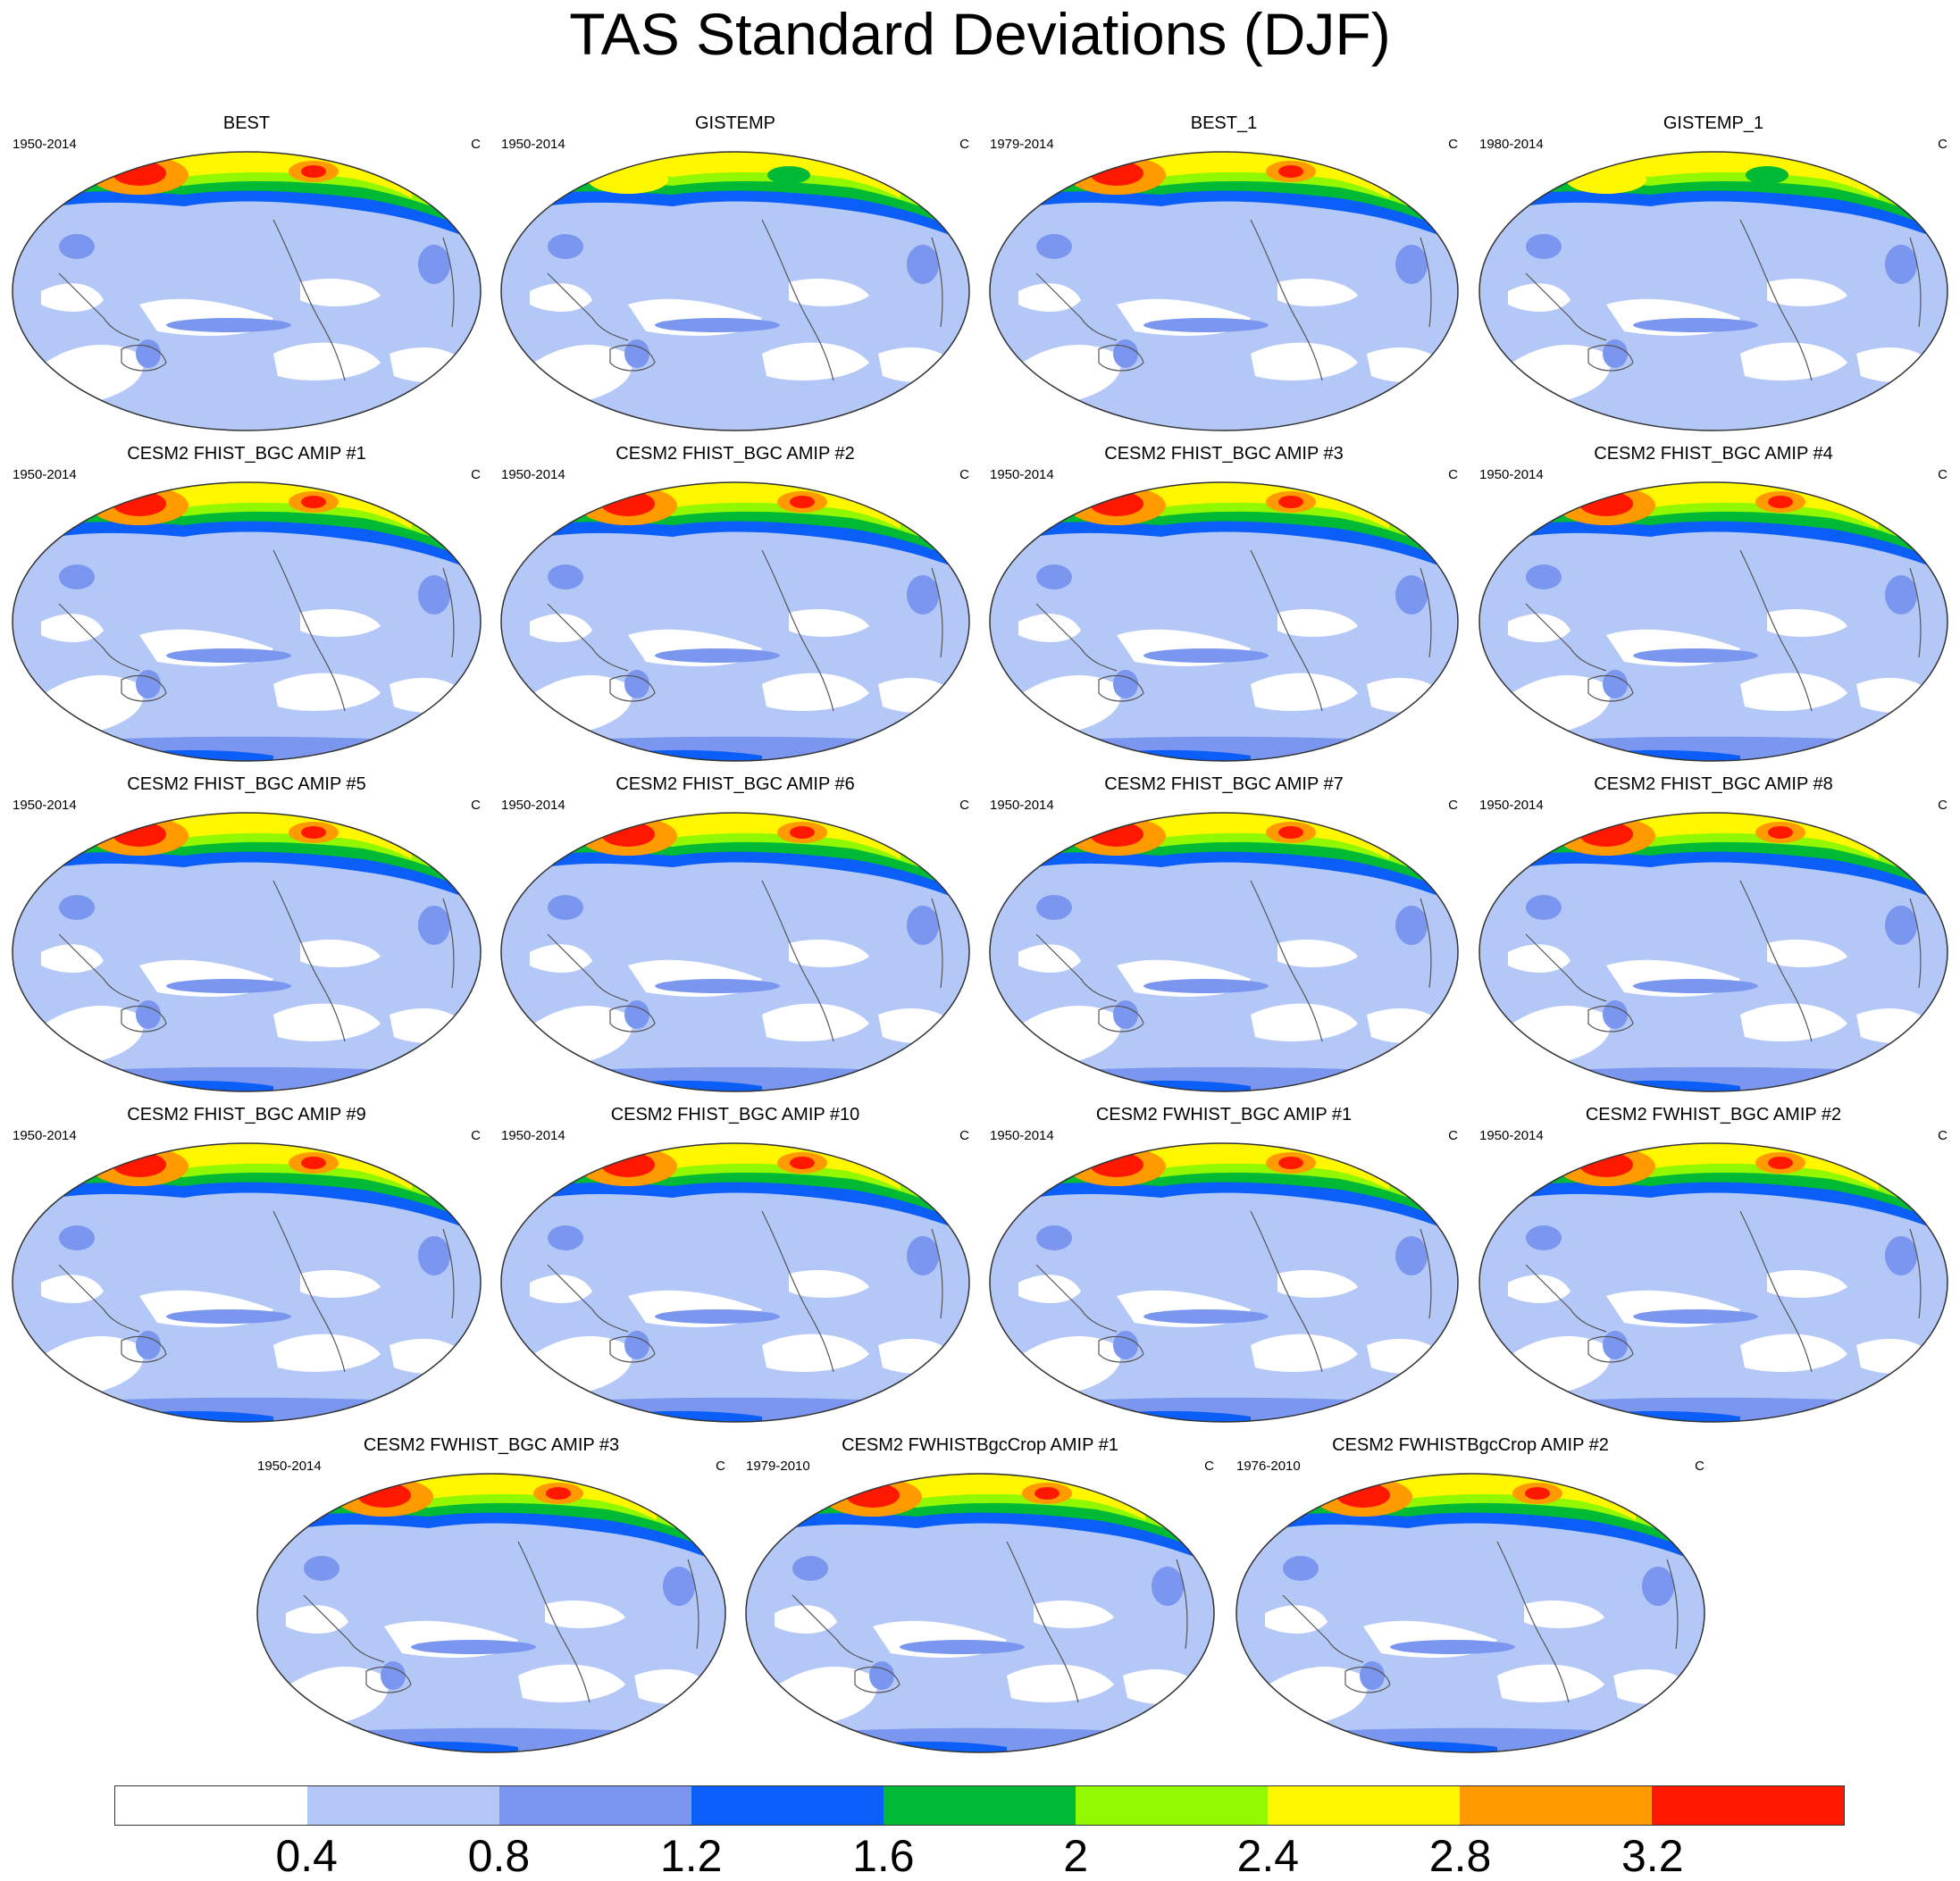 The width and height of the screenshot is (1960, 1881). What do you see at coordinates (1460, 1856) in the screenshot?
I see `colorbar-tick-label: 2.8` at bounding box center [1460, 1856].